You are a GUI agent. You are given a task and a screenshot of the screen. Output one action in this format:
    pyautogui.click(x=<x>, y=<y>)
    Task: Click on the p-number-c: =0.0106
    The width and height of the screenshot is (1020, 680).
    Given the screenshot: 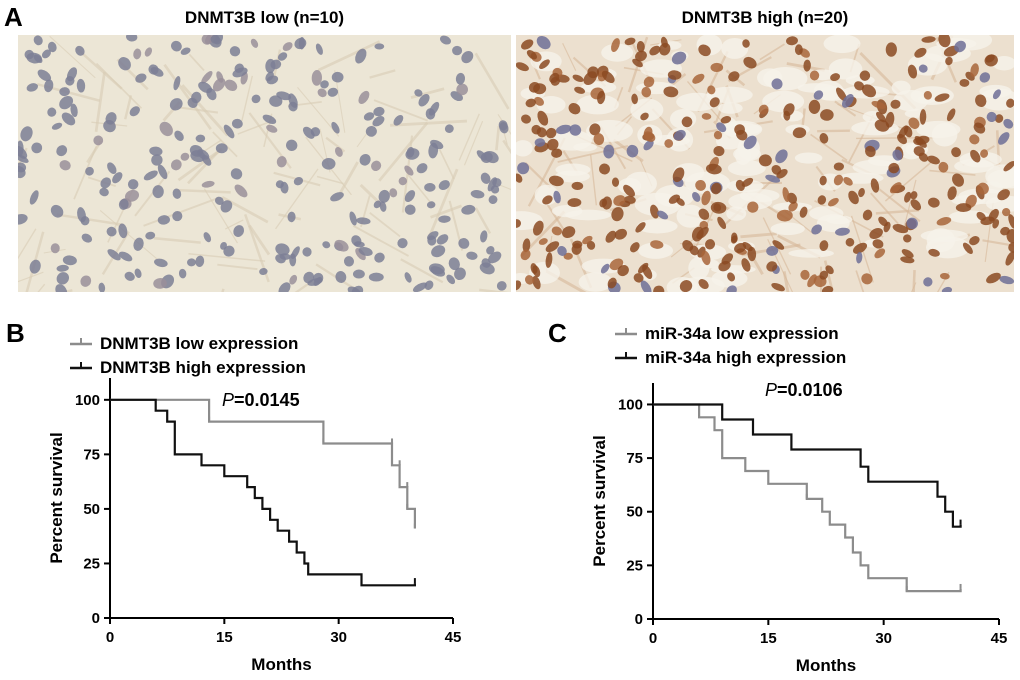 What is the action you would take?
    pyautogui.click(x=810, y=390)
    